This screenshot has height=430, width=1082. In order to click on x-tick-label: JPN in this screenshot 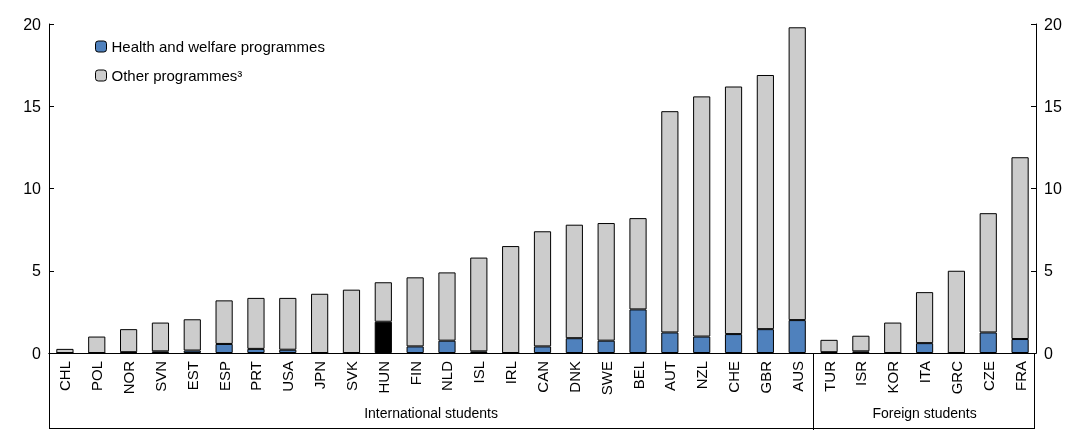, I will do `click(320, 375)`.